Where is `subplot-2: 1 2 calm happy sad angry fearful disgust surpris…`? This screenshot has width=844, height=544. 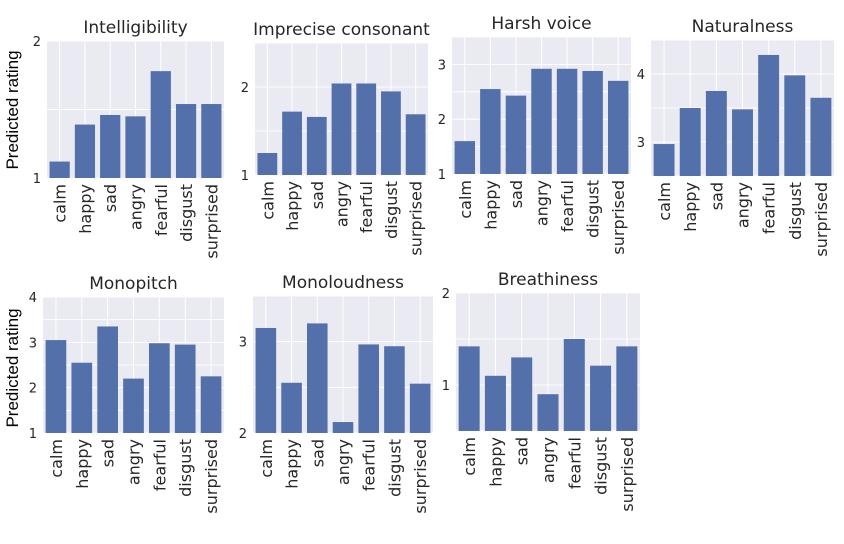
subplot-2: 1 2 calm happy sad angry fearful disgust surpris… is located at coordinates (335, 138).